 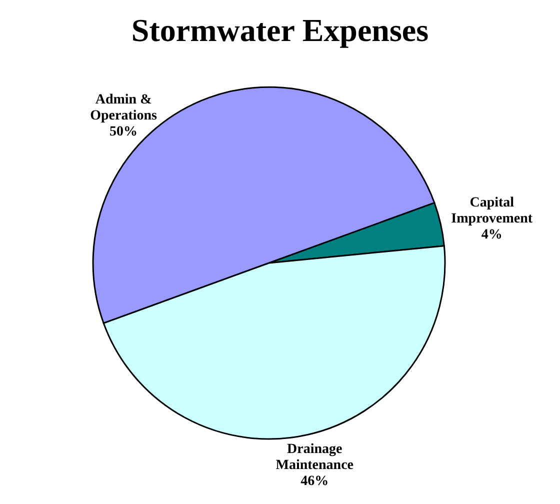 What do you see at coordinates (315, 457) in the screenshot?
I see `slice-label: Drainage Maintenance` at bounding box center [315, 457].